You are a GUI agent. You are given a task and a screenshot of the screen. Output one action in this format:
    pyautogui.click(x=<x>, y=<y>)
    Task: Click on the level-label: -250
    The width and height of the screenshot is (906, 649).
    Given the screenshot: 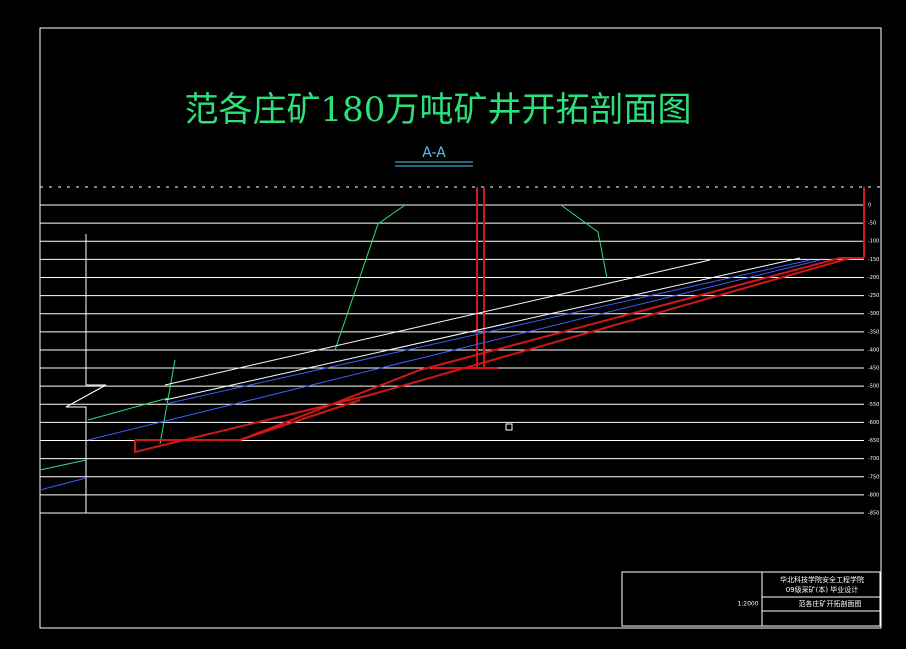 What is the action you would take?
    pyautogui.click(x=873, y=296)
    